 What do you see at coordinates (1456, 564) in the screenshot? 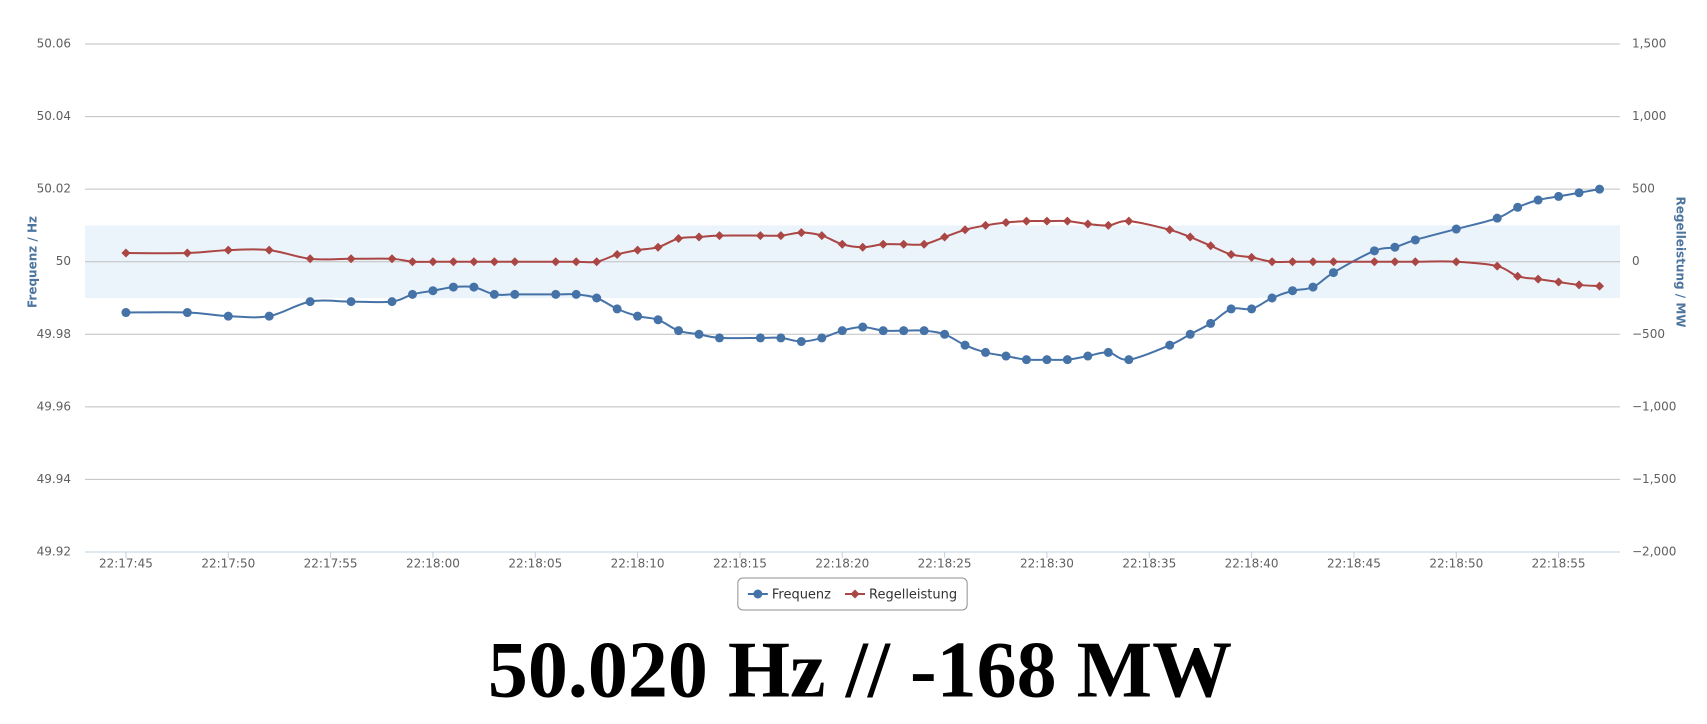
I see `x-tick-label: 22:18:50` at bounding box center [1456, 564].